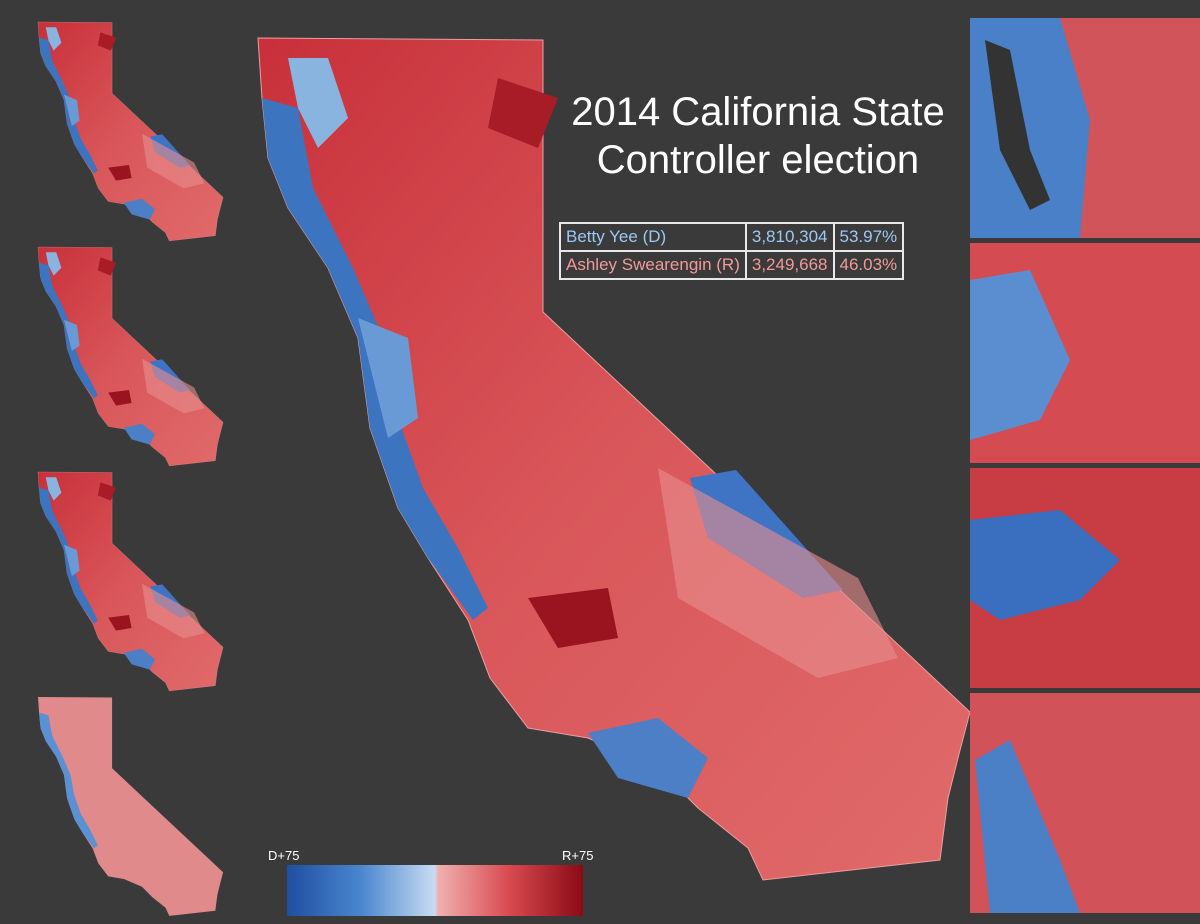 Image resolution: width=1200 pixels, height=924 pixels. Describe the element at coordinates (868, 237) in the screenshot. I see `percent: 53.97%` at that location.